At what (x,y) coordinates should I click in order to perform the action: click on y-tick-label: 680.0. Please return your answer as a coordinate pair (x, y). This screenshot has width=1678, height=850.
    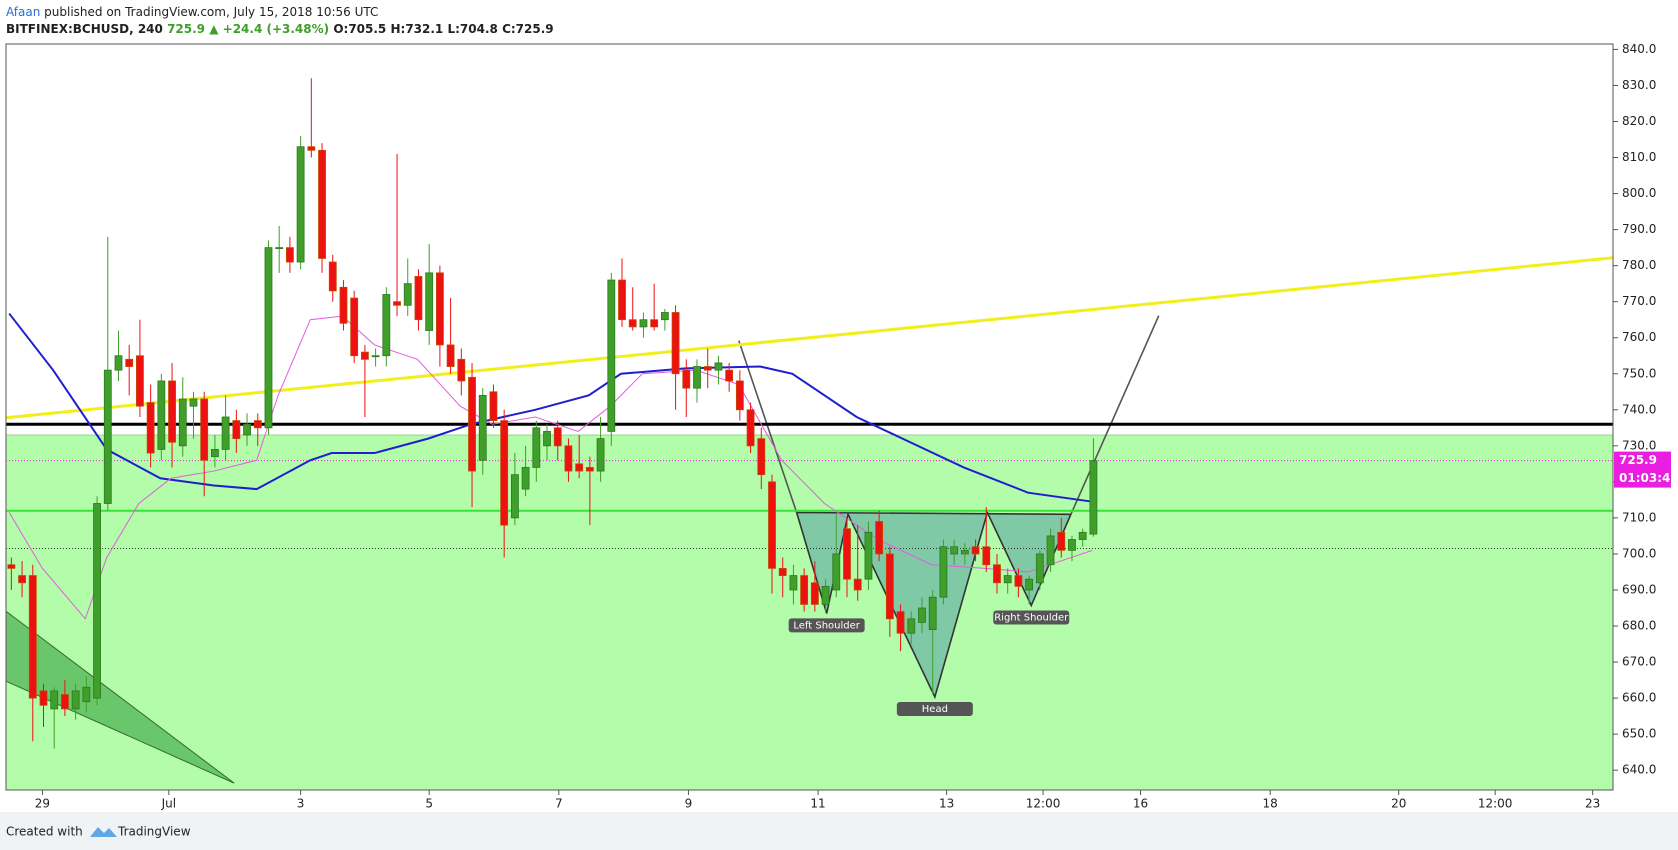
    Looking at the image, I should click on (1639, 626).